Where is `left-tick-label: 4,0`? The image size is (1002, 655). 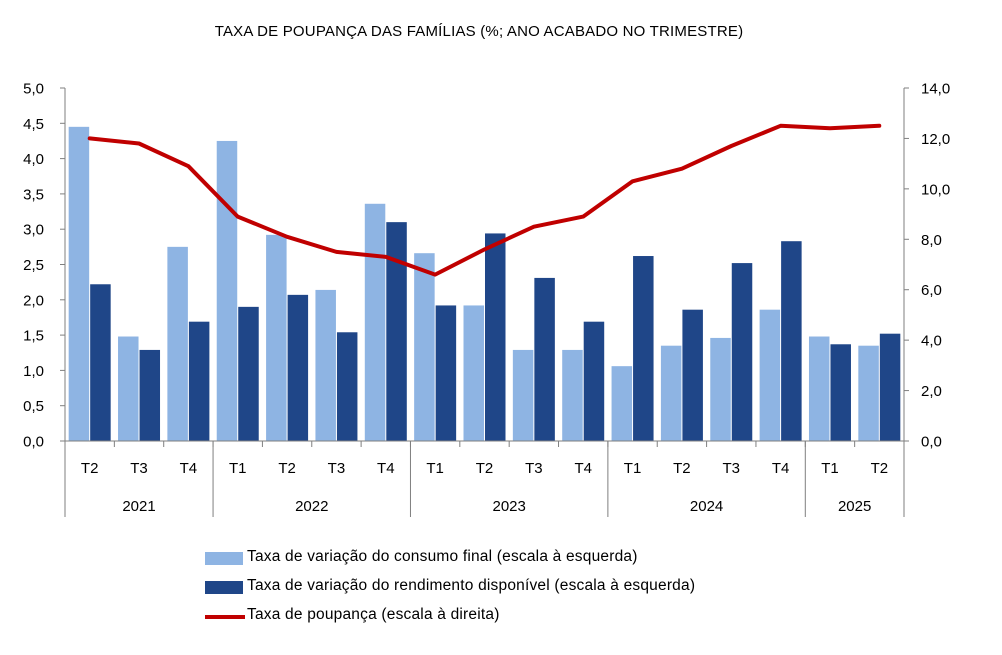 left-tick-label: 4,0 is located at coordinates (33, 159).